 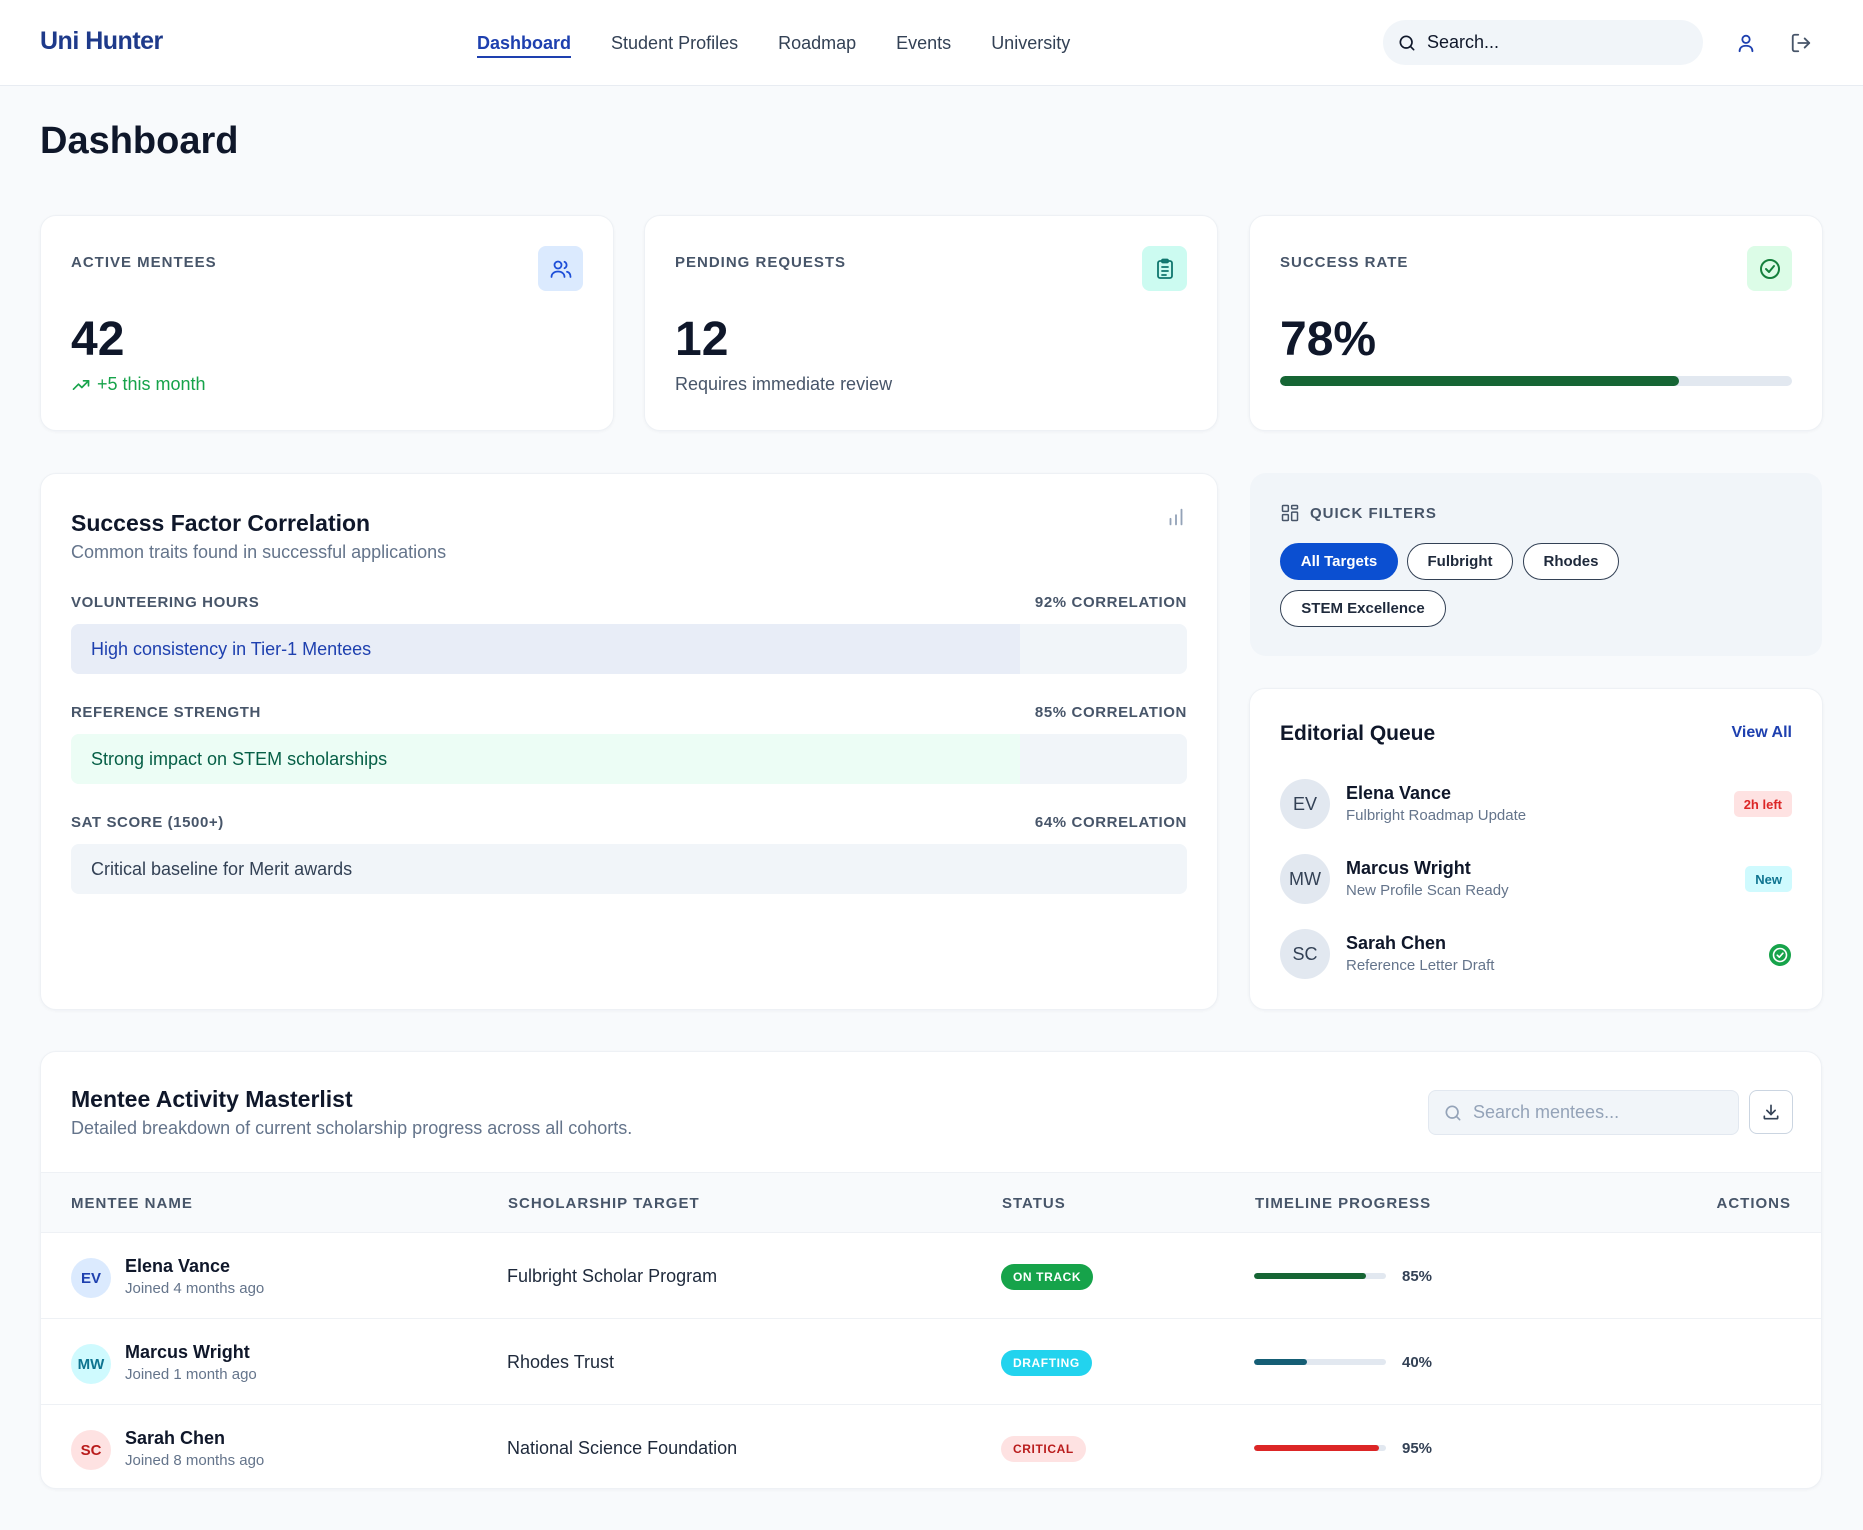 I want to click on check-circle-icon, so click(x=1780, y=955).